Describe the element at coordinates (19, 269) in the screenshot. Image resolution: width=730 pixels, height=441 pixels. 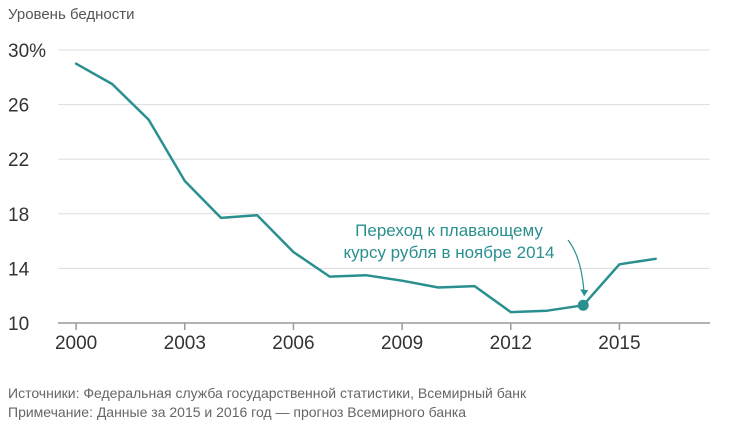
I see `y-tick-label: 14` at that location.